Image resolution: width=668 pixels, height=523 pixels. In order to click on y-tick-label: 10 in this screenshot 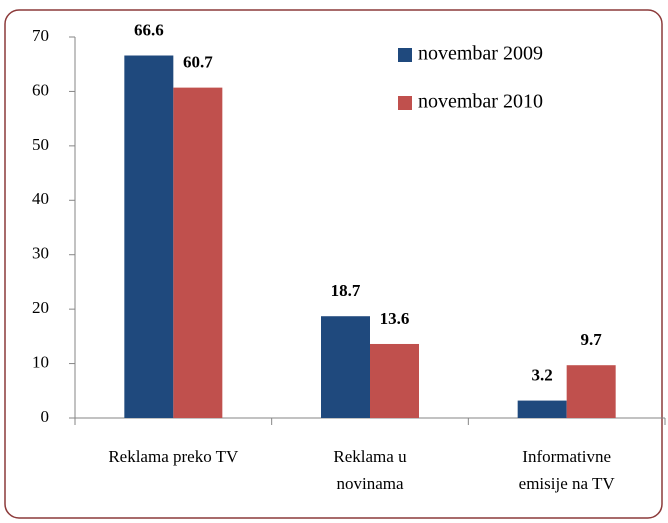, I will do `click(40, 361)`.